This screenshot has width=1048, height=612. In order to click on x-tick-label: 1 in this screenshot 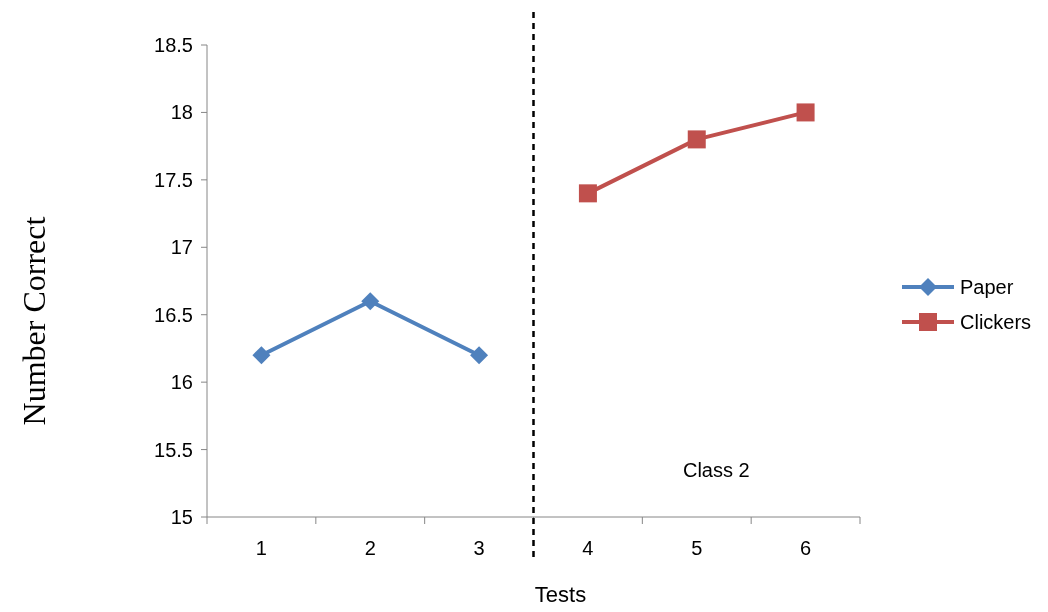, I will do `click(261, 548)`.